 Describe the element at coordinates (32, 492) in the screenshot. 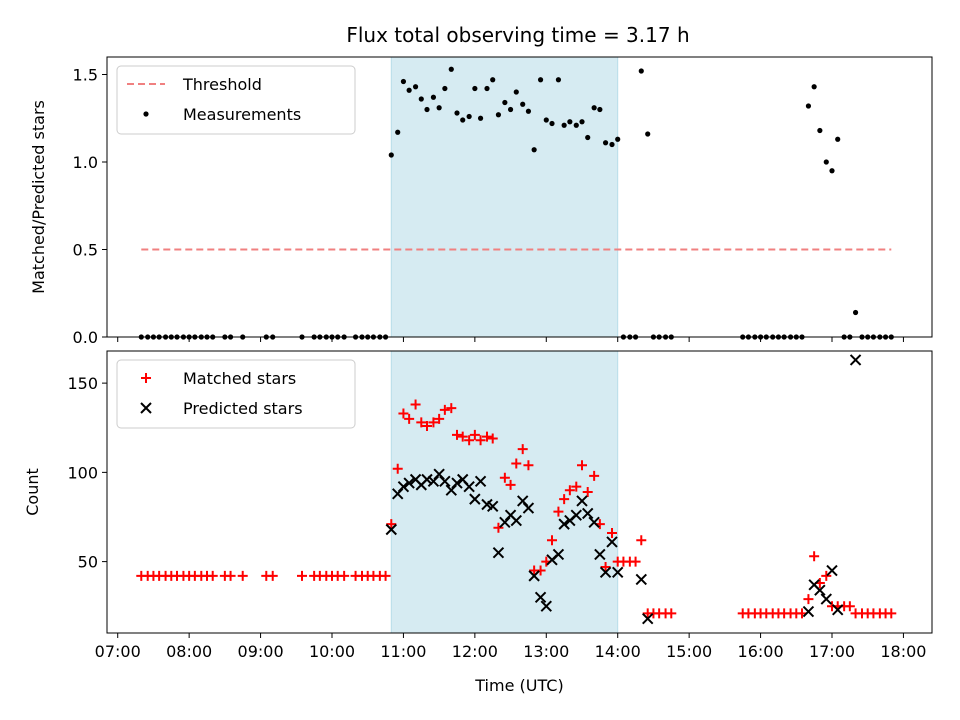

I see `y-axis-label: Count` at that location.